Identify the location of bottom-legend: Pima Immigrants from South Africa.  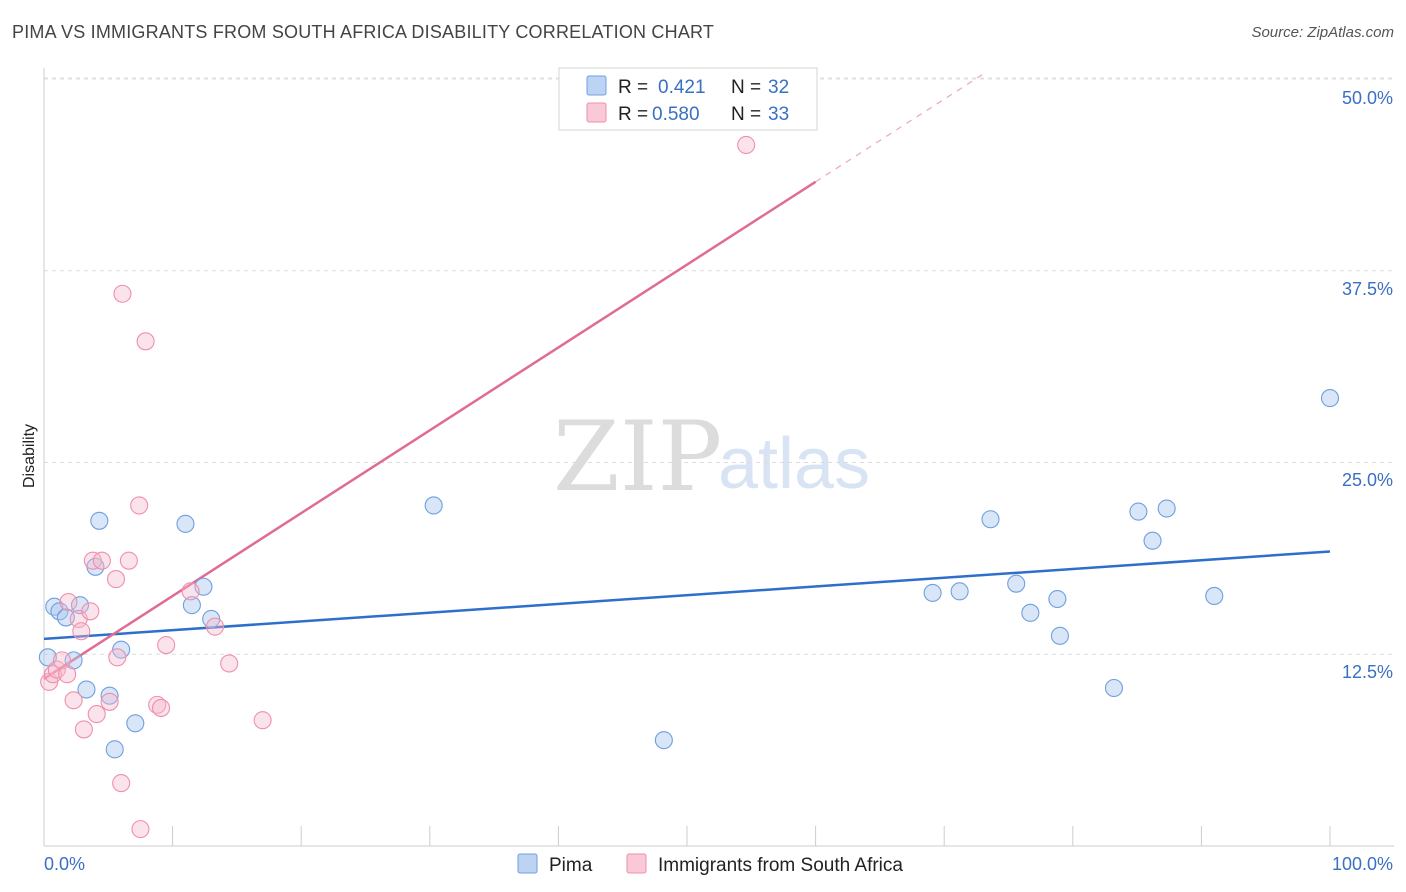
(710, 864).